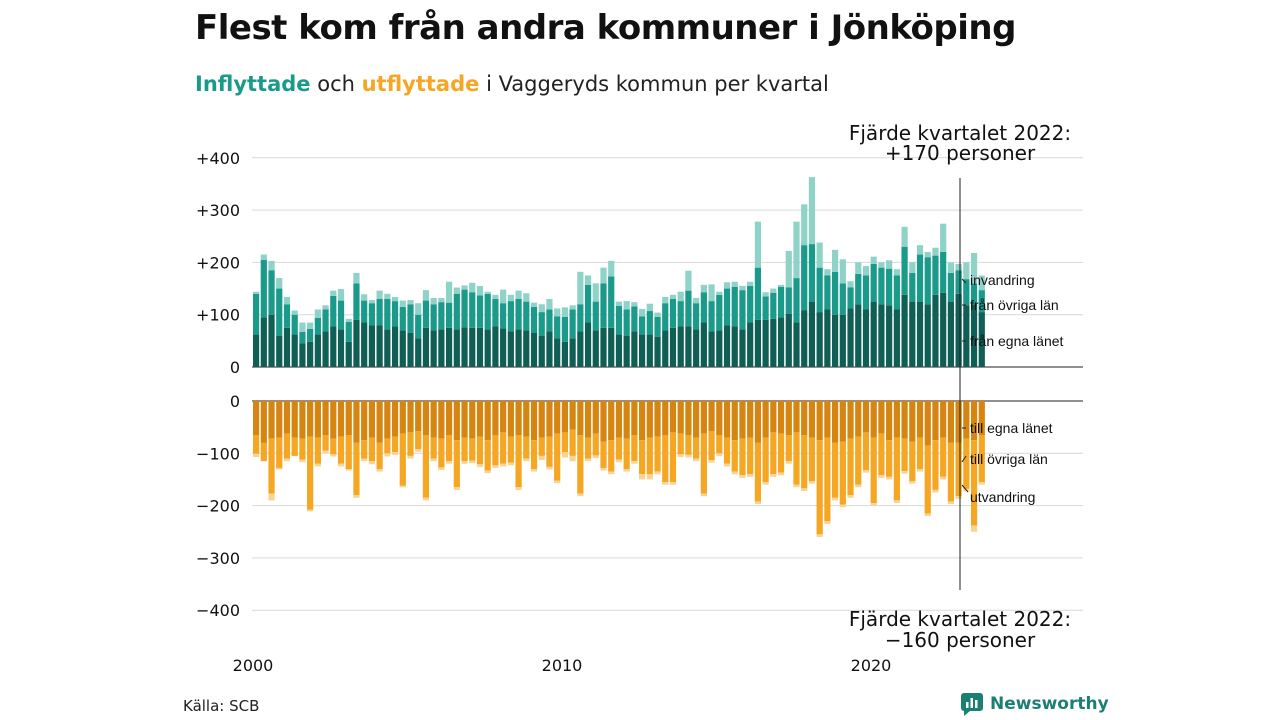 This screenshot has width=1280, height=720. I want to click on annotation-bottom-line2: −160 personer, so click(960, 640).